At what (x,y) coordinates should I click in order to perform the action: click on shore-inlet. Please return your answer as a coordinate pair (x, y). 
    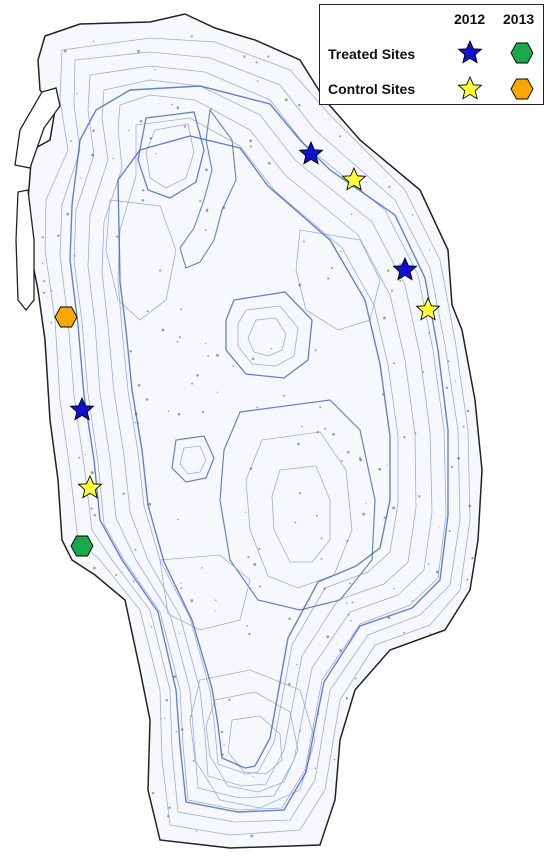
    Looking at the image, I should click on (37, 128).